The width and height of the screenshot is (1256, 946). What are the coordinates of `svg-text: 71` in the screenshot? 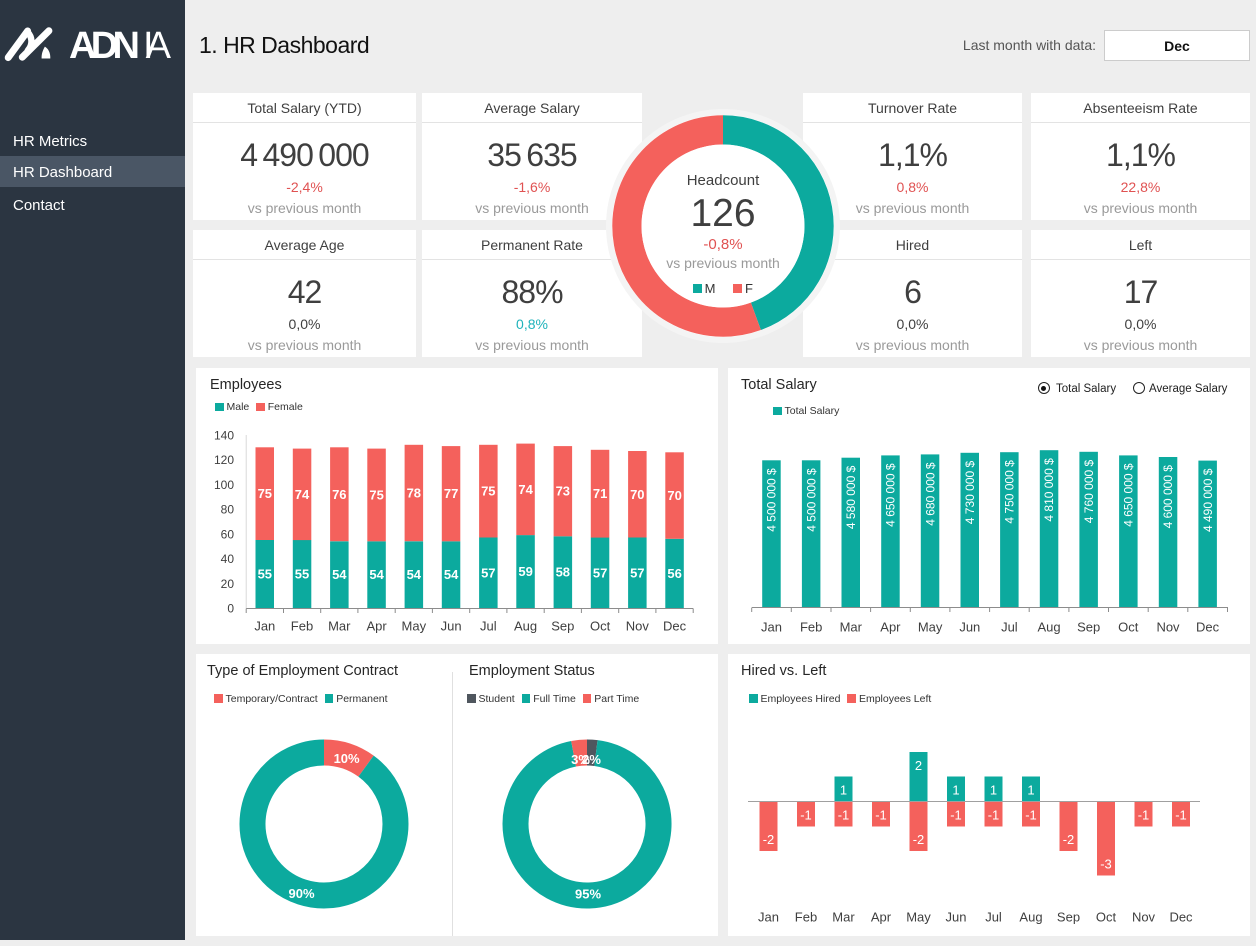 It's located at (600, 493).